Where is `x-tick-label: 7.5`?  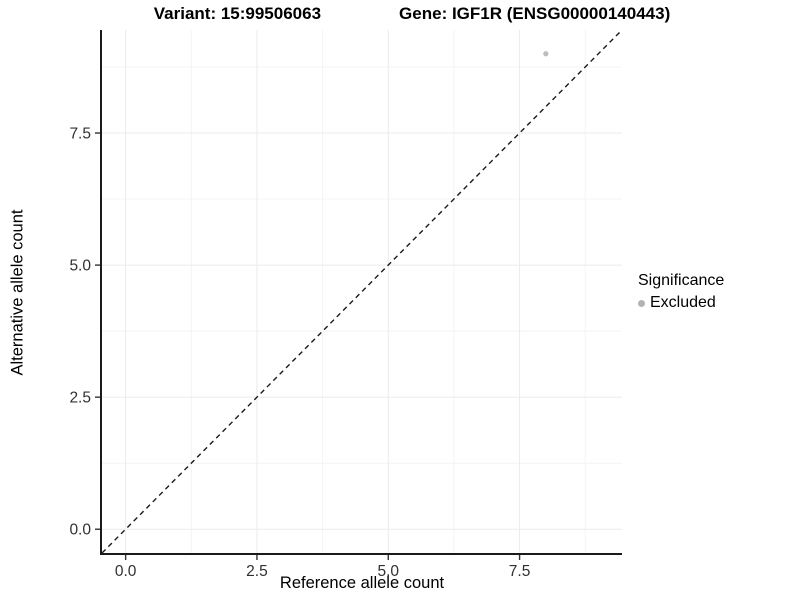
x-tick-label: 7.5 is located at coordinates (520, 571).